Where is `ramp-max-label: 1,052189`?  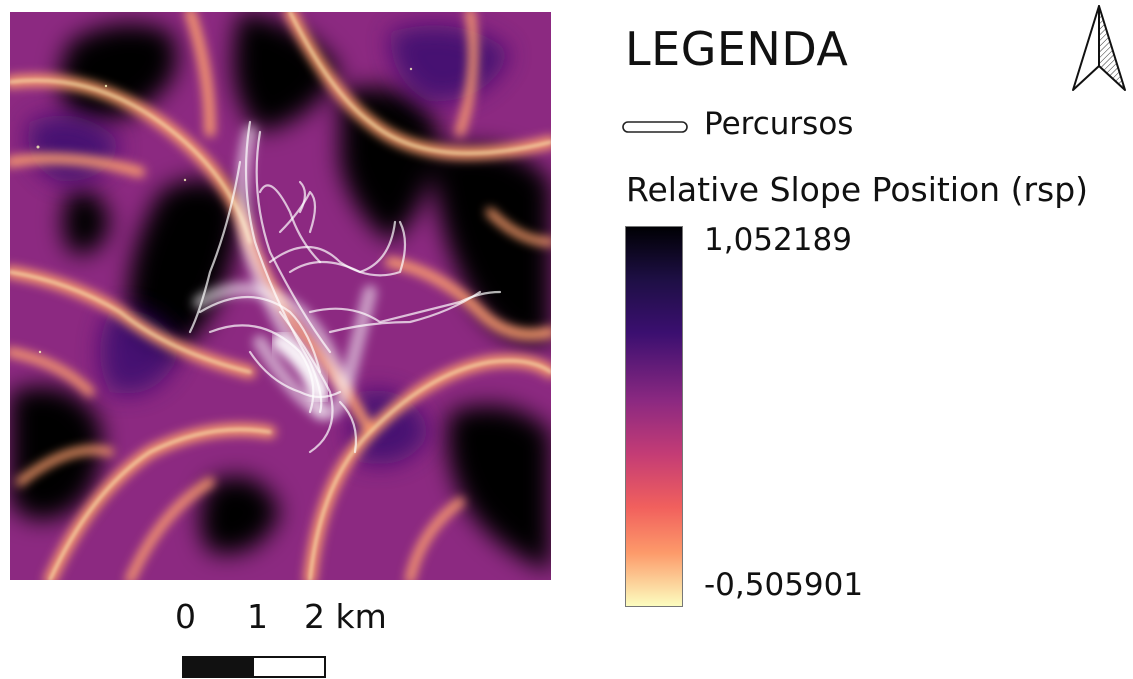
ramp-max-label: 1,052189 is located at coordinates (778, 240).